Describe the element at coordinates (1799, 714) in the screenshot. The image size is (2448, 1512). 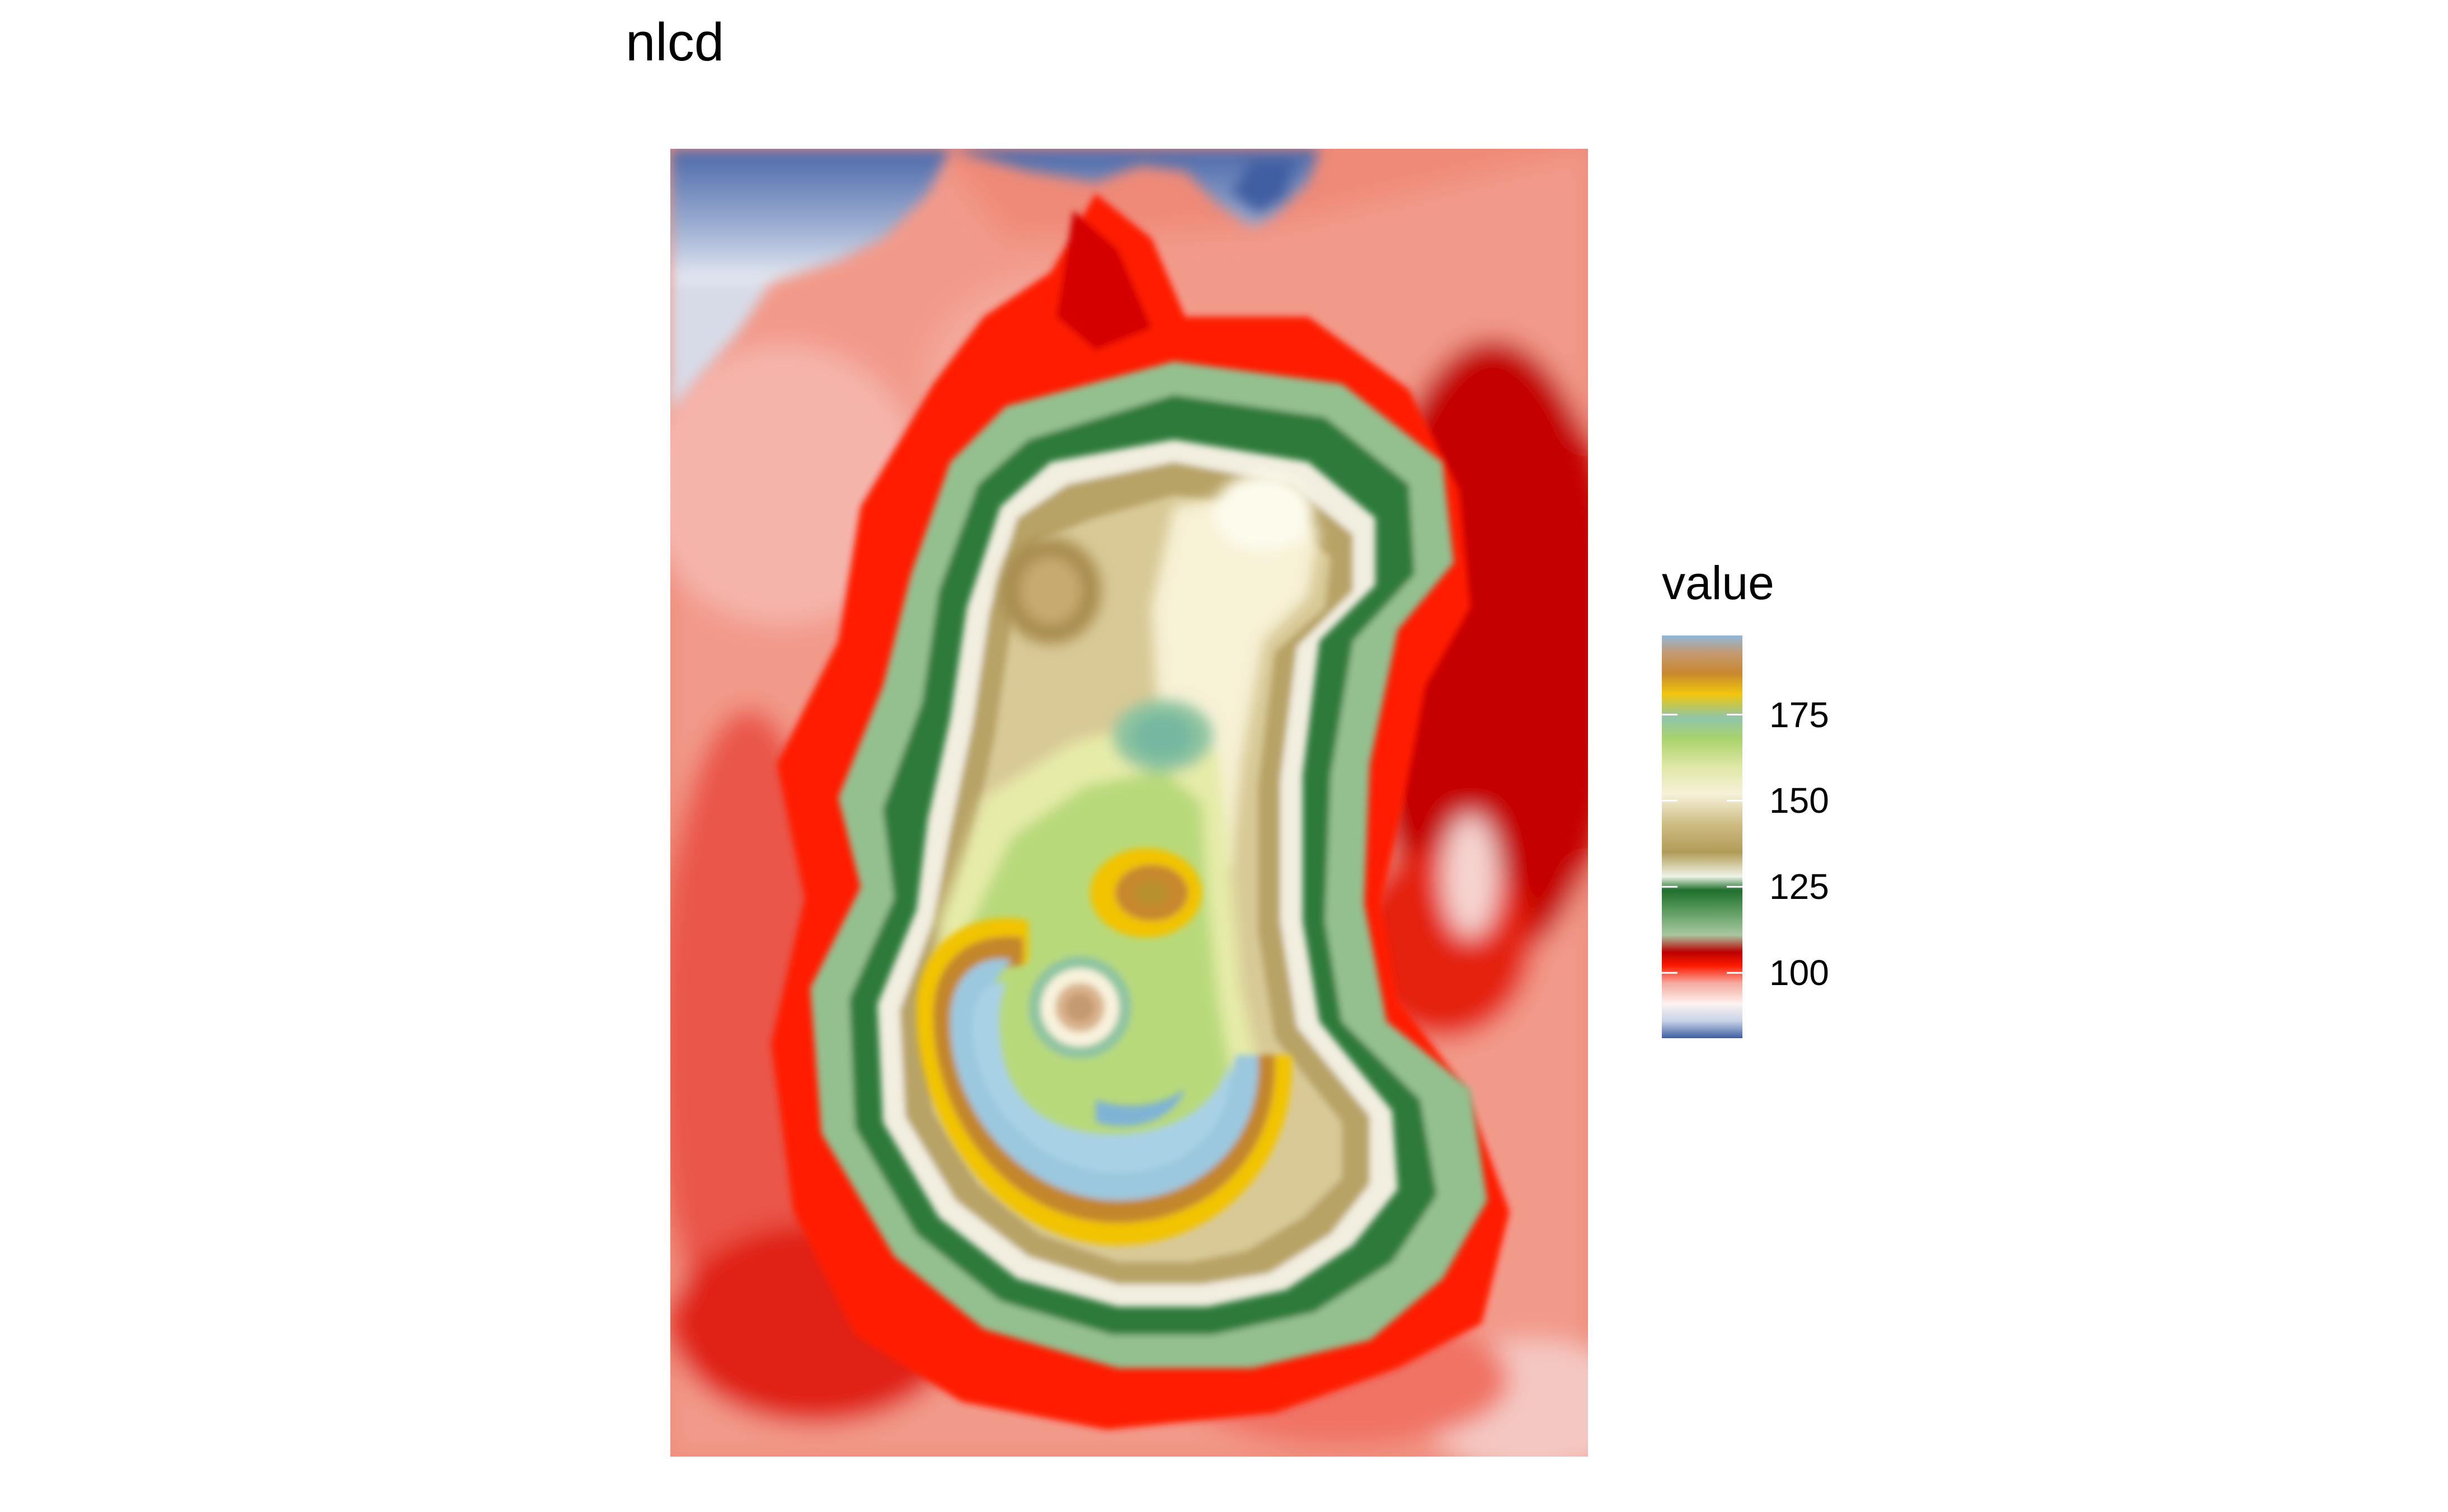
I see `legend-tick-label: 175` at that location.